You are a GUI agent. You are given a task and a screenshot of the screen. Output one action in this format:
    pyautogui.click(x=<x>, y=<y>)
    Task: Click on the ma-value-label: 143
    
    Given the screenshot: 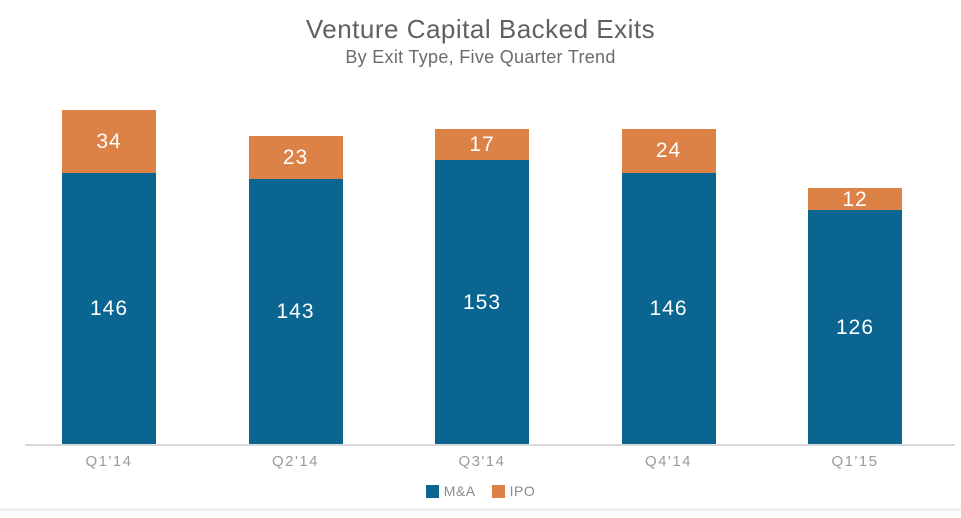 What is the action you would take?
    pyautogui.click(x=295, y=311)
    